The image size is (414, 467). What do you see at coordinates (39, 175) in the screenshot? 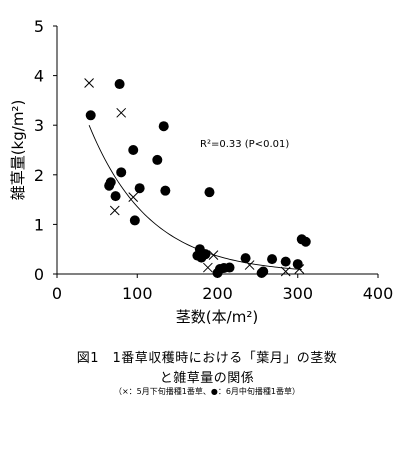
I see `y-tick-label: 2` at bounding box center [39, 175].